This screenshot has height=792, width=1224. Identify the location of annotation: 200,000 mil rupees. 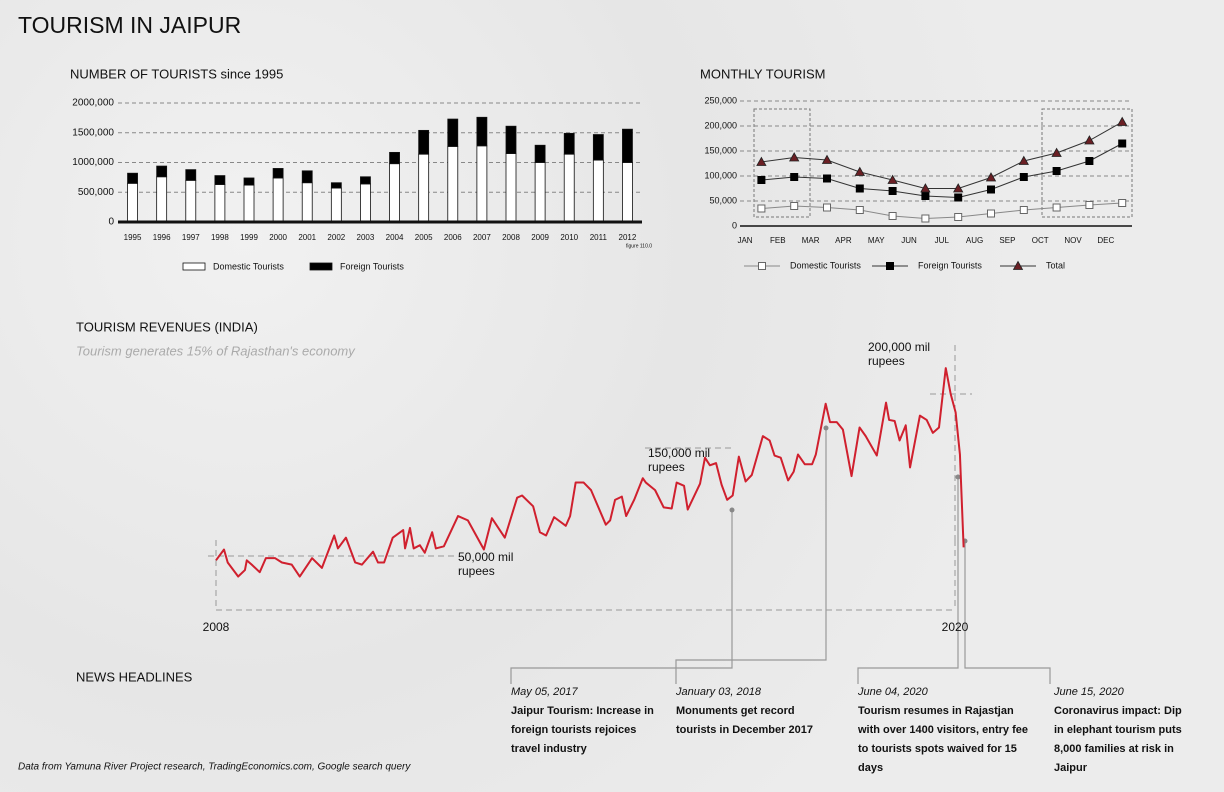
(899, 354).